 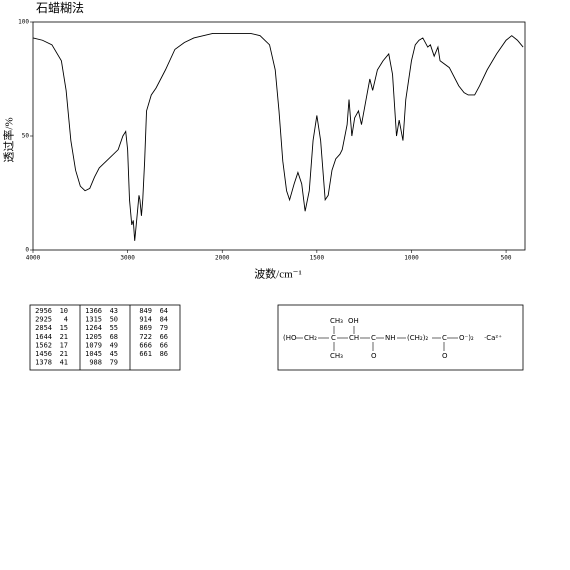 What do you see at coordinates (43, 345) in the screenshot?
I see `table-cell: 1562` at bounding box center [43, 345].